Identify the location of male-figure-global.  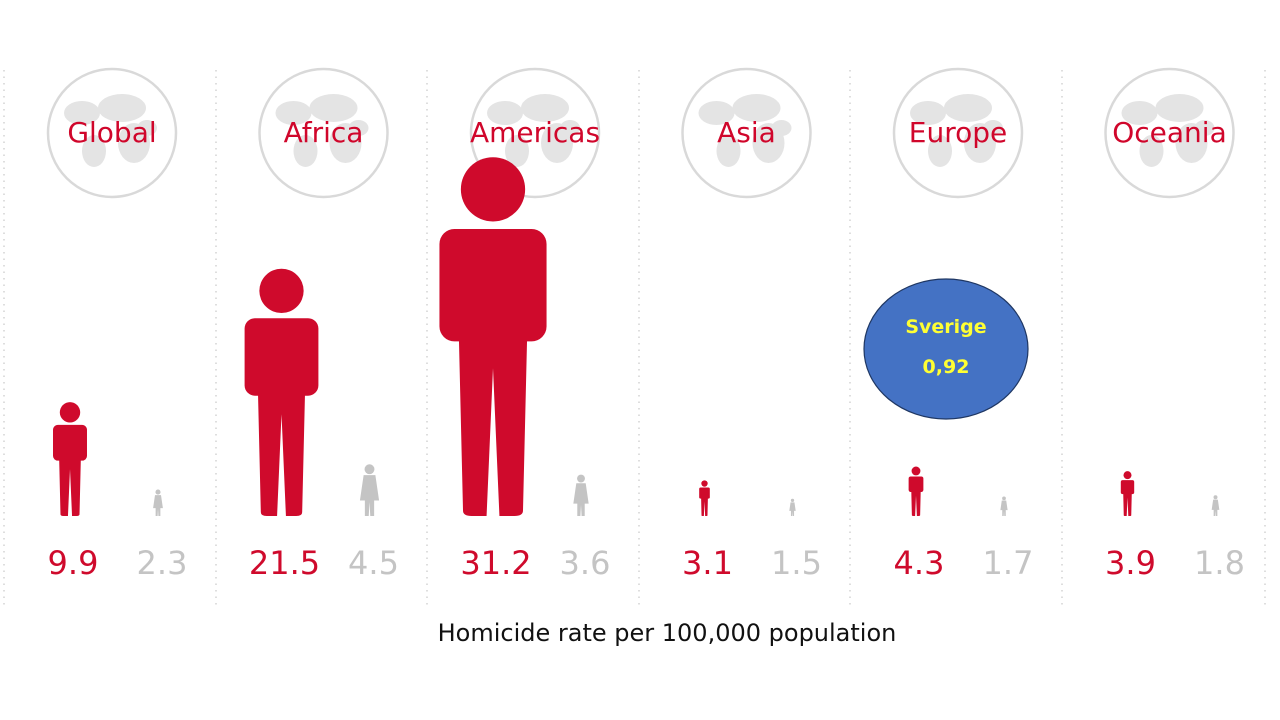
(70, 459).